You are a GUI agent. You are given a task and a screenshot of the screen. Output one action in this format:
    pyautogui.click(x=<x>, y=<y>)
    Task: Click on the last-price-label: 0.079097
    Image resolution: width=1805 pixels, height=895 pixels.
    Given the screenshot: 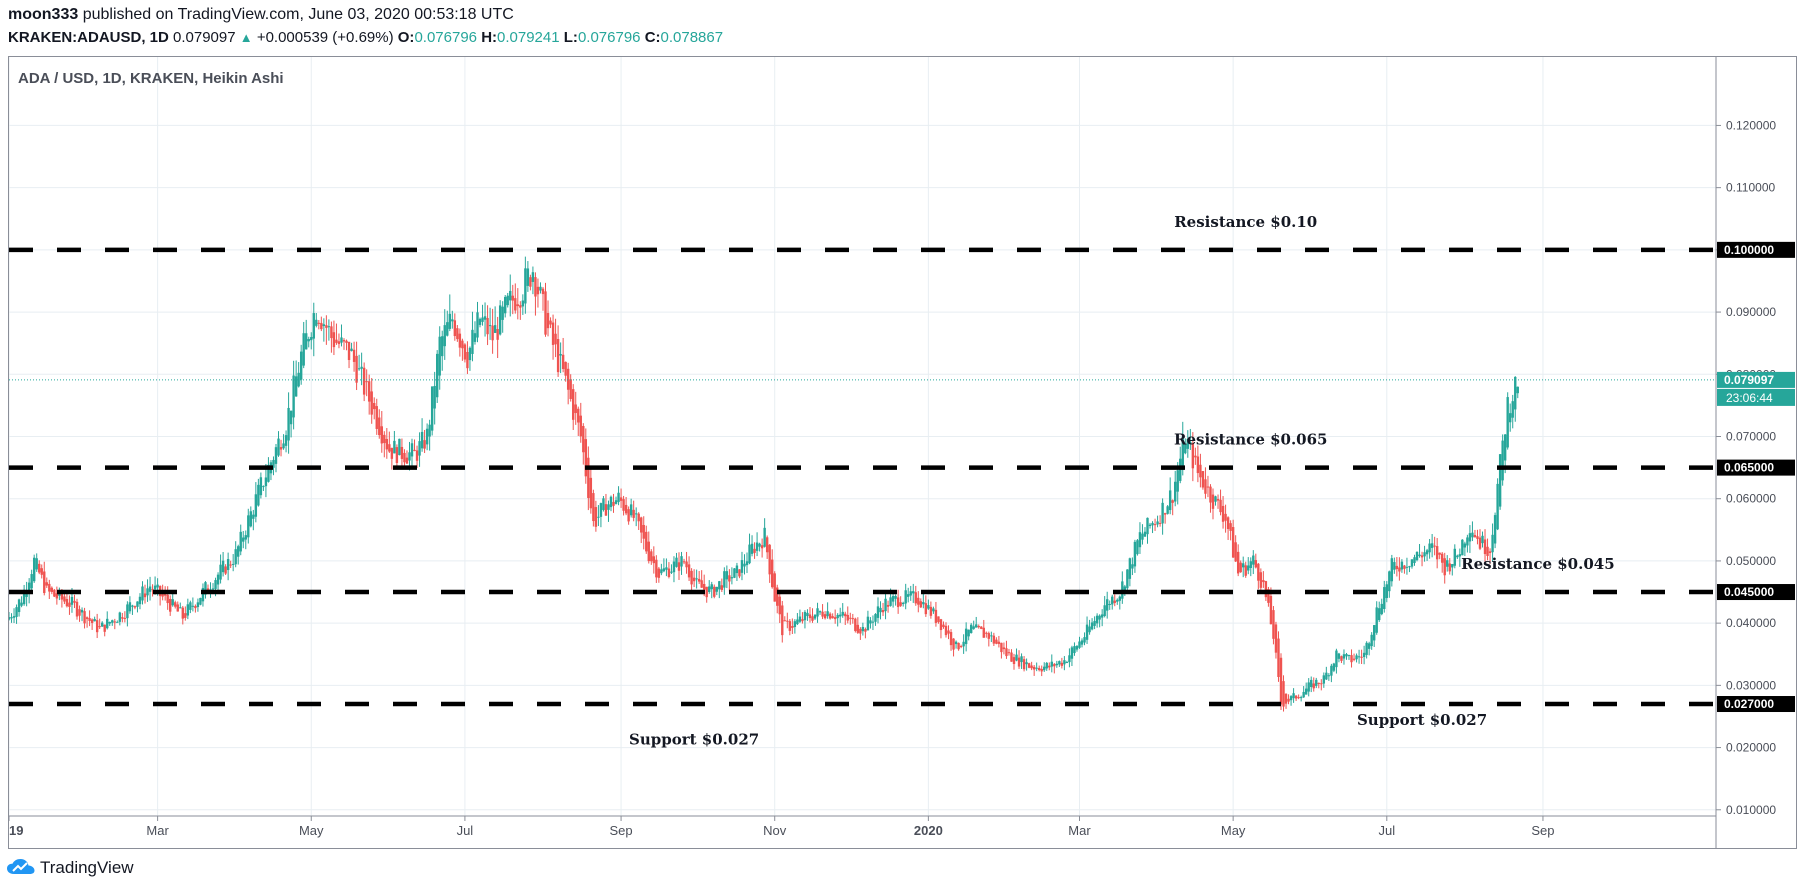 What is the action you would take?
    pyautogui.click(x=1749, y=380)
    